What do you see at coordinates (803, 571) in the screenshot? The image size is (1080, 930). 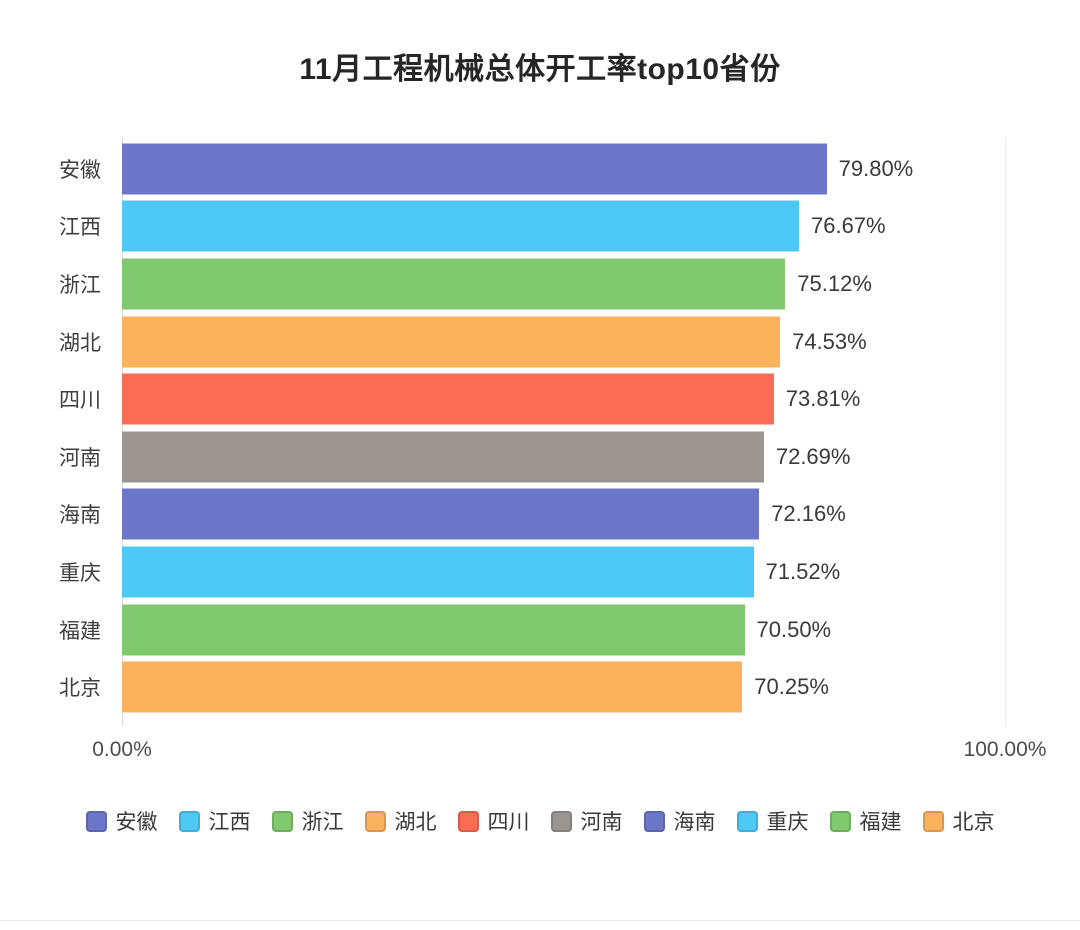 I see `bar-value-label: 71.52%` at bounding box center [803, 571].